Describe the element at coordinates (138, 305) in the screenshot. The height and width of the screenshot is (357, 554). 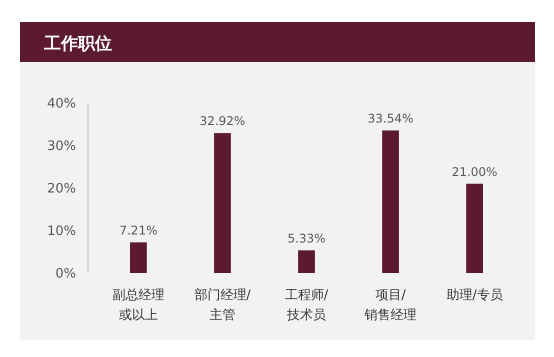
I see `x-tick-label: 副总经理或以上` at that location.